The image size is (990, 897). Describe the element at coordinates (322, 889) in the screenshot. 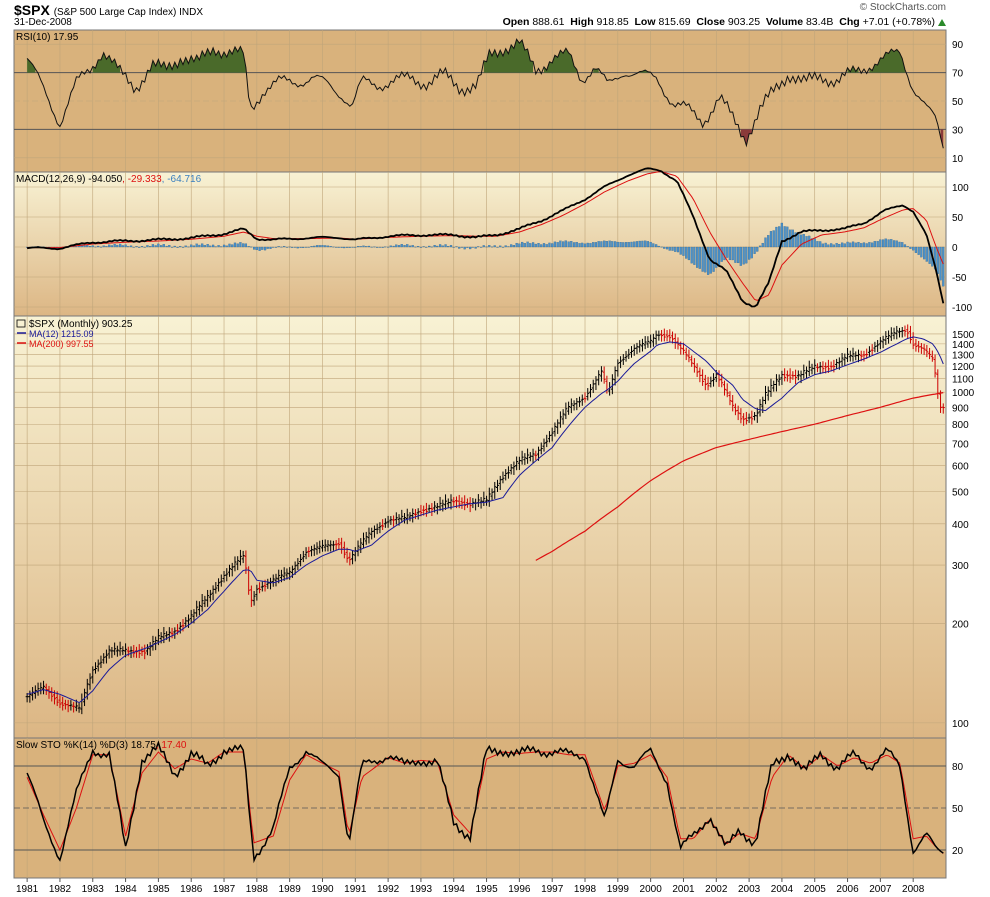

I see `x-tick-label: 1990` at that location.